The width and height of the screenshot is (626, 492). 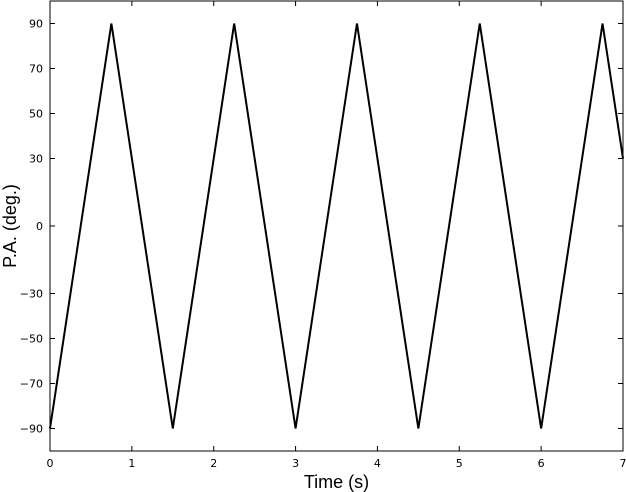 I want to click on x-axis-label: Time (s), so click(x=336, y=482).